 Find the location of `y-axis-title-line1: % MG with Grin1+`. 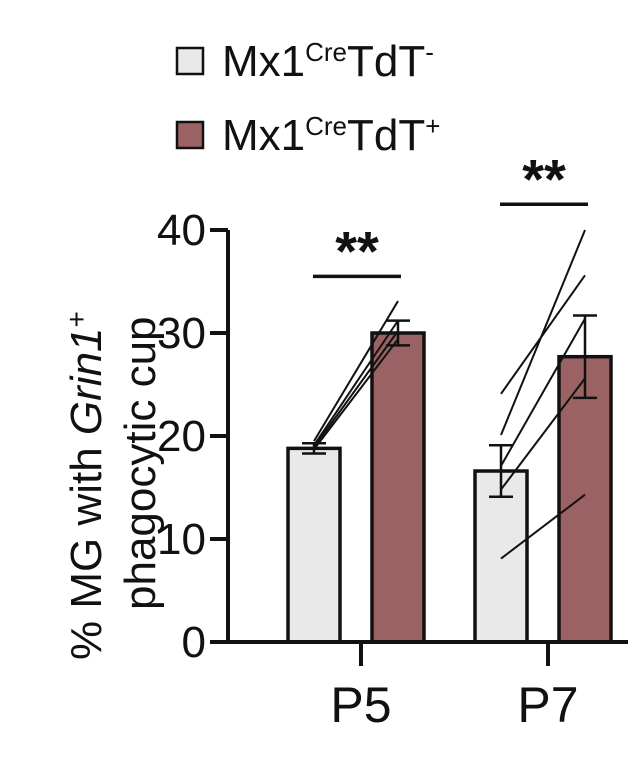

y-axis-title-line1: % MG with Grin1+ is located at coordinates (86, 485).